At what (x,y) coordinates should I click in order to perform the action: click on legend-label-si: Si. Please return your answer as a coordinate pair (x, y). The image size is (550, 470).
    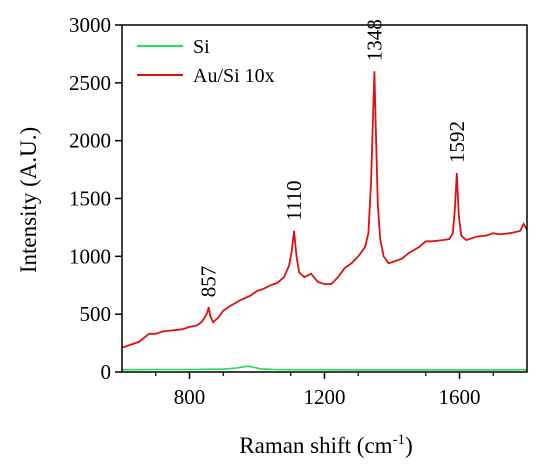
    Looking at the image, I should click on (201, 47).